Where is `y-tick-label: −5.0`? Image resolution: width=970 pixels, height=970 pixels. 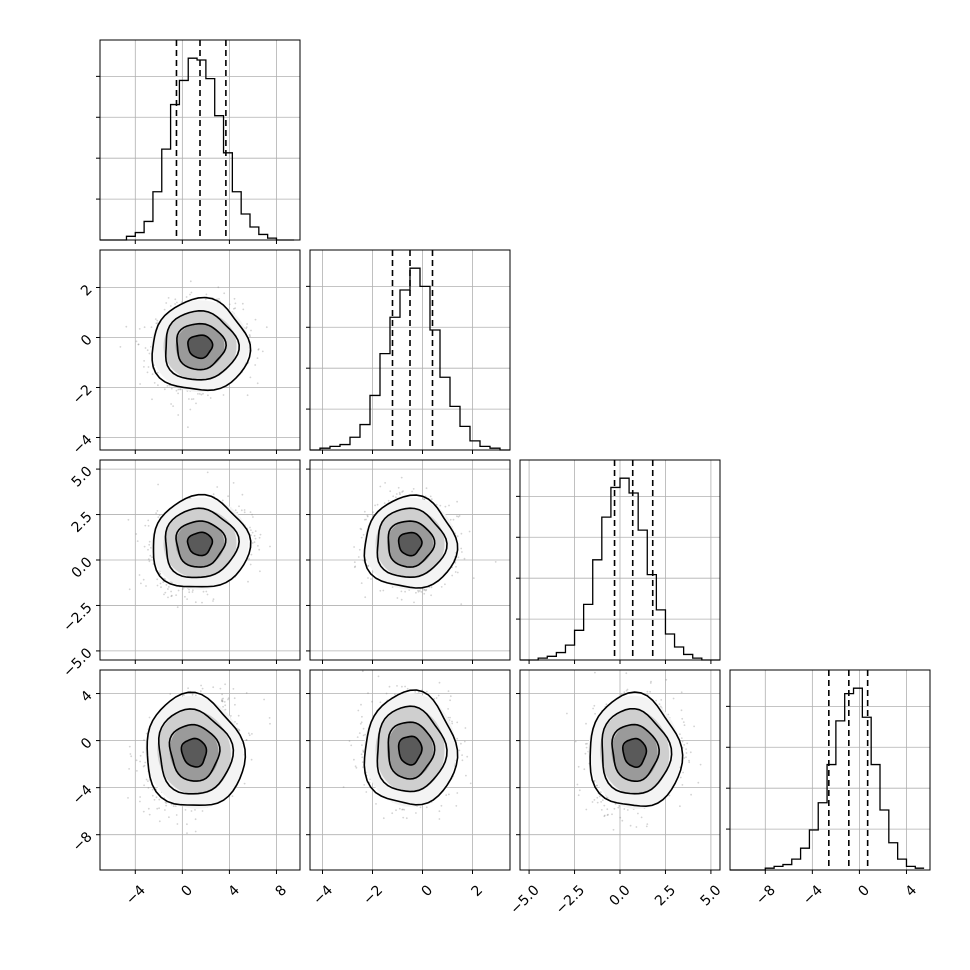 y-tick-label: −5.0 is located at coordinates (77, 662).